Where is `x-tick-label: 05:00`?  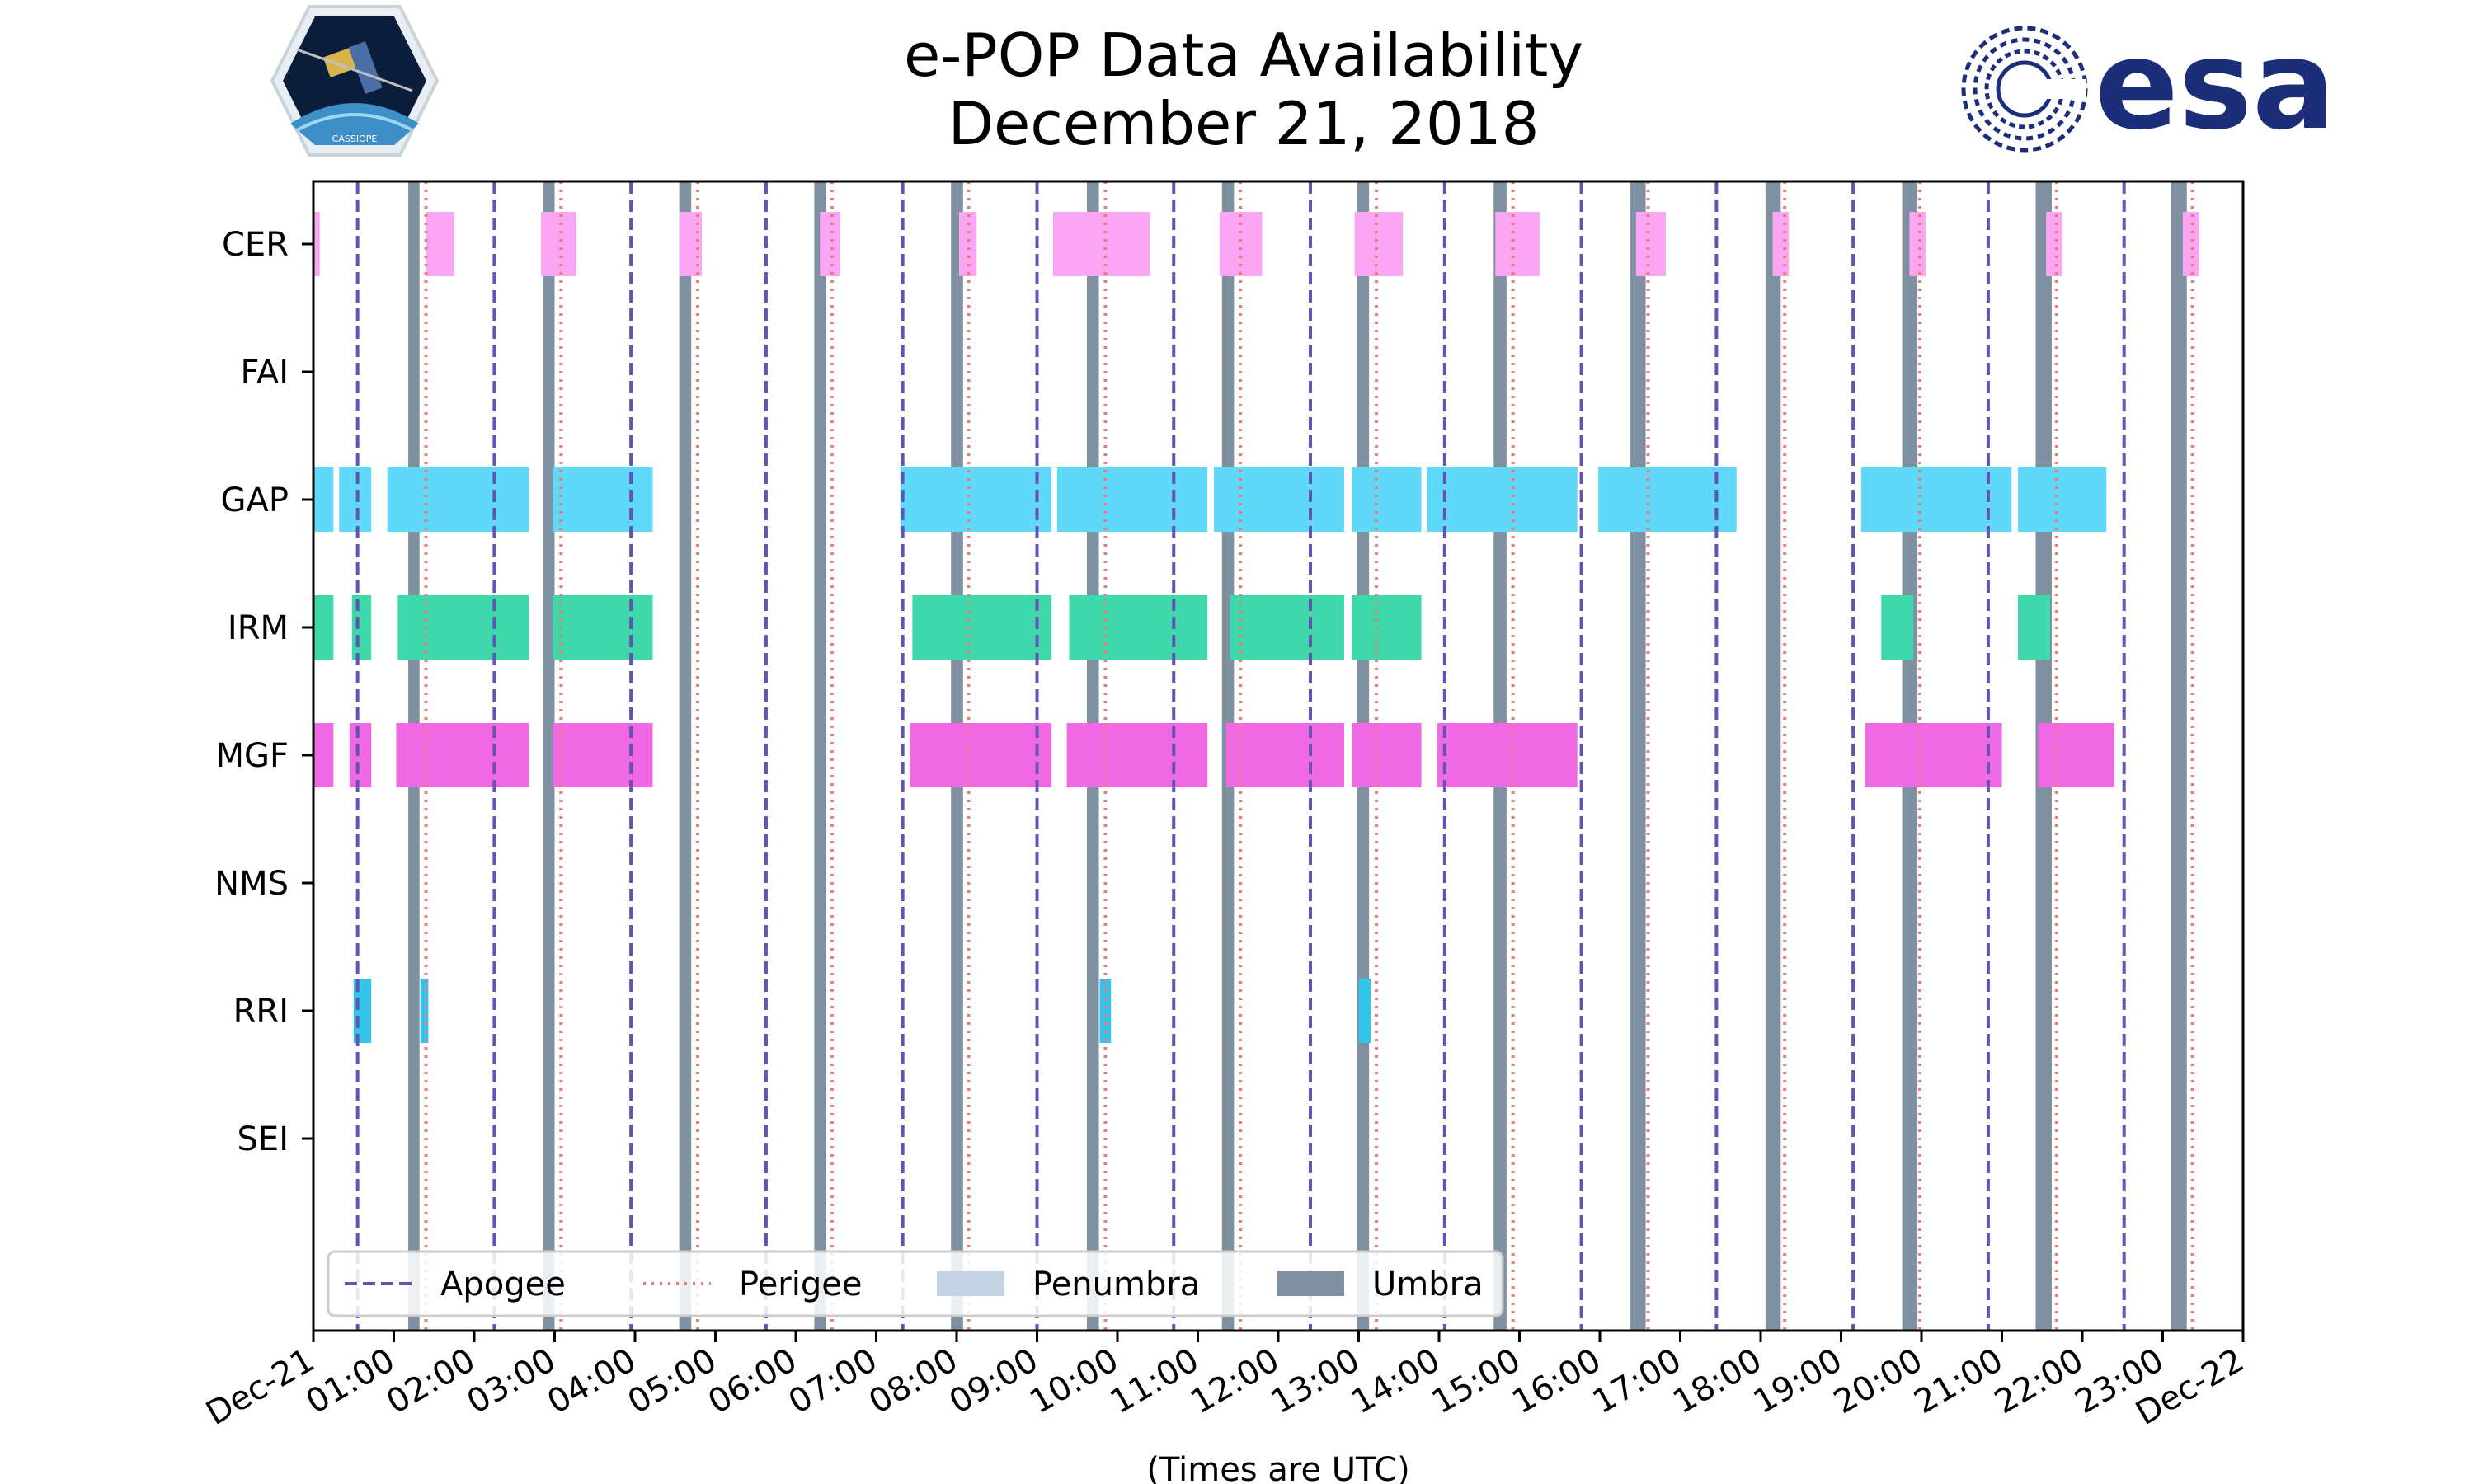 x-tick-label: 05:00 is located at coordinates (672, 1381).